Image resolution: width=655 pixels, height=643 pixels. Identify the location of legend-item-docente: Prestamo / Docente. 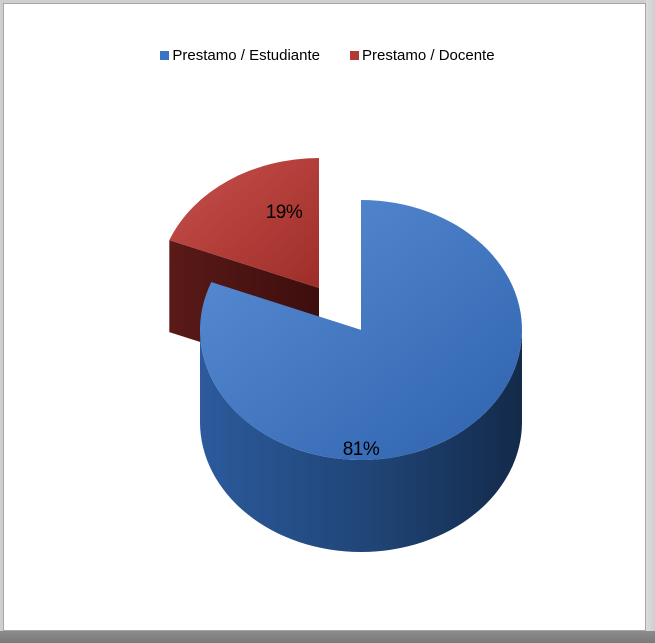
(422, 55).